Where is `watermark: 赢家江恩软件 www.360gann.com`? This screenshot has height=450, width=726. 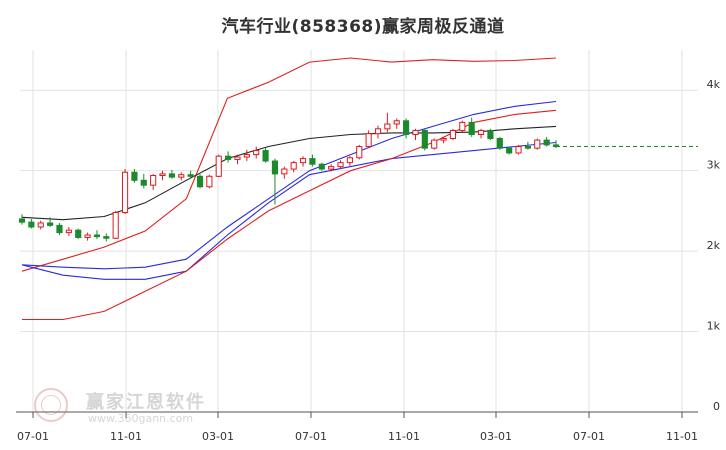
watermark: 赢家江恩软件 www.360gann.com is located at coordinates (149, 406).